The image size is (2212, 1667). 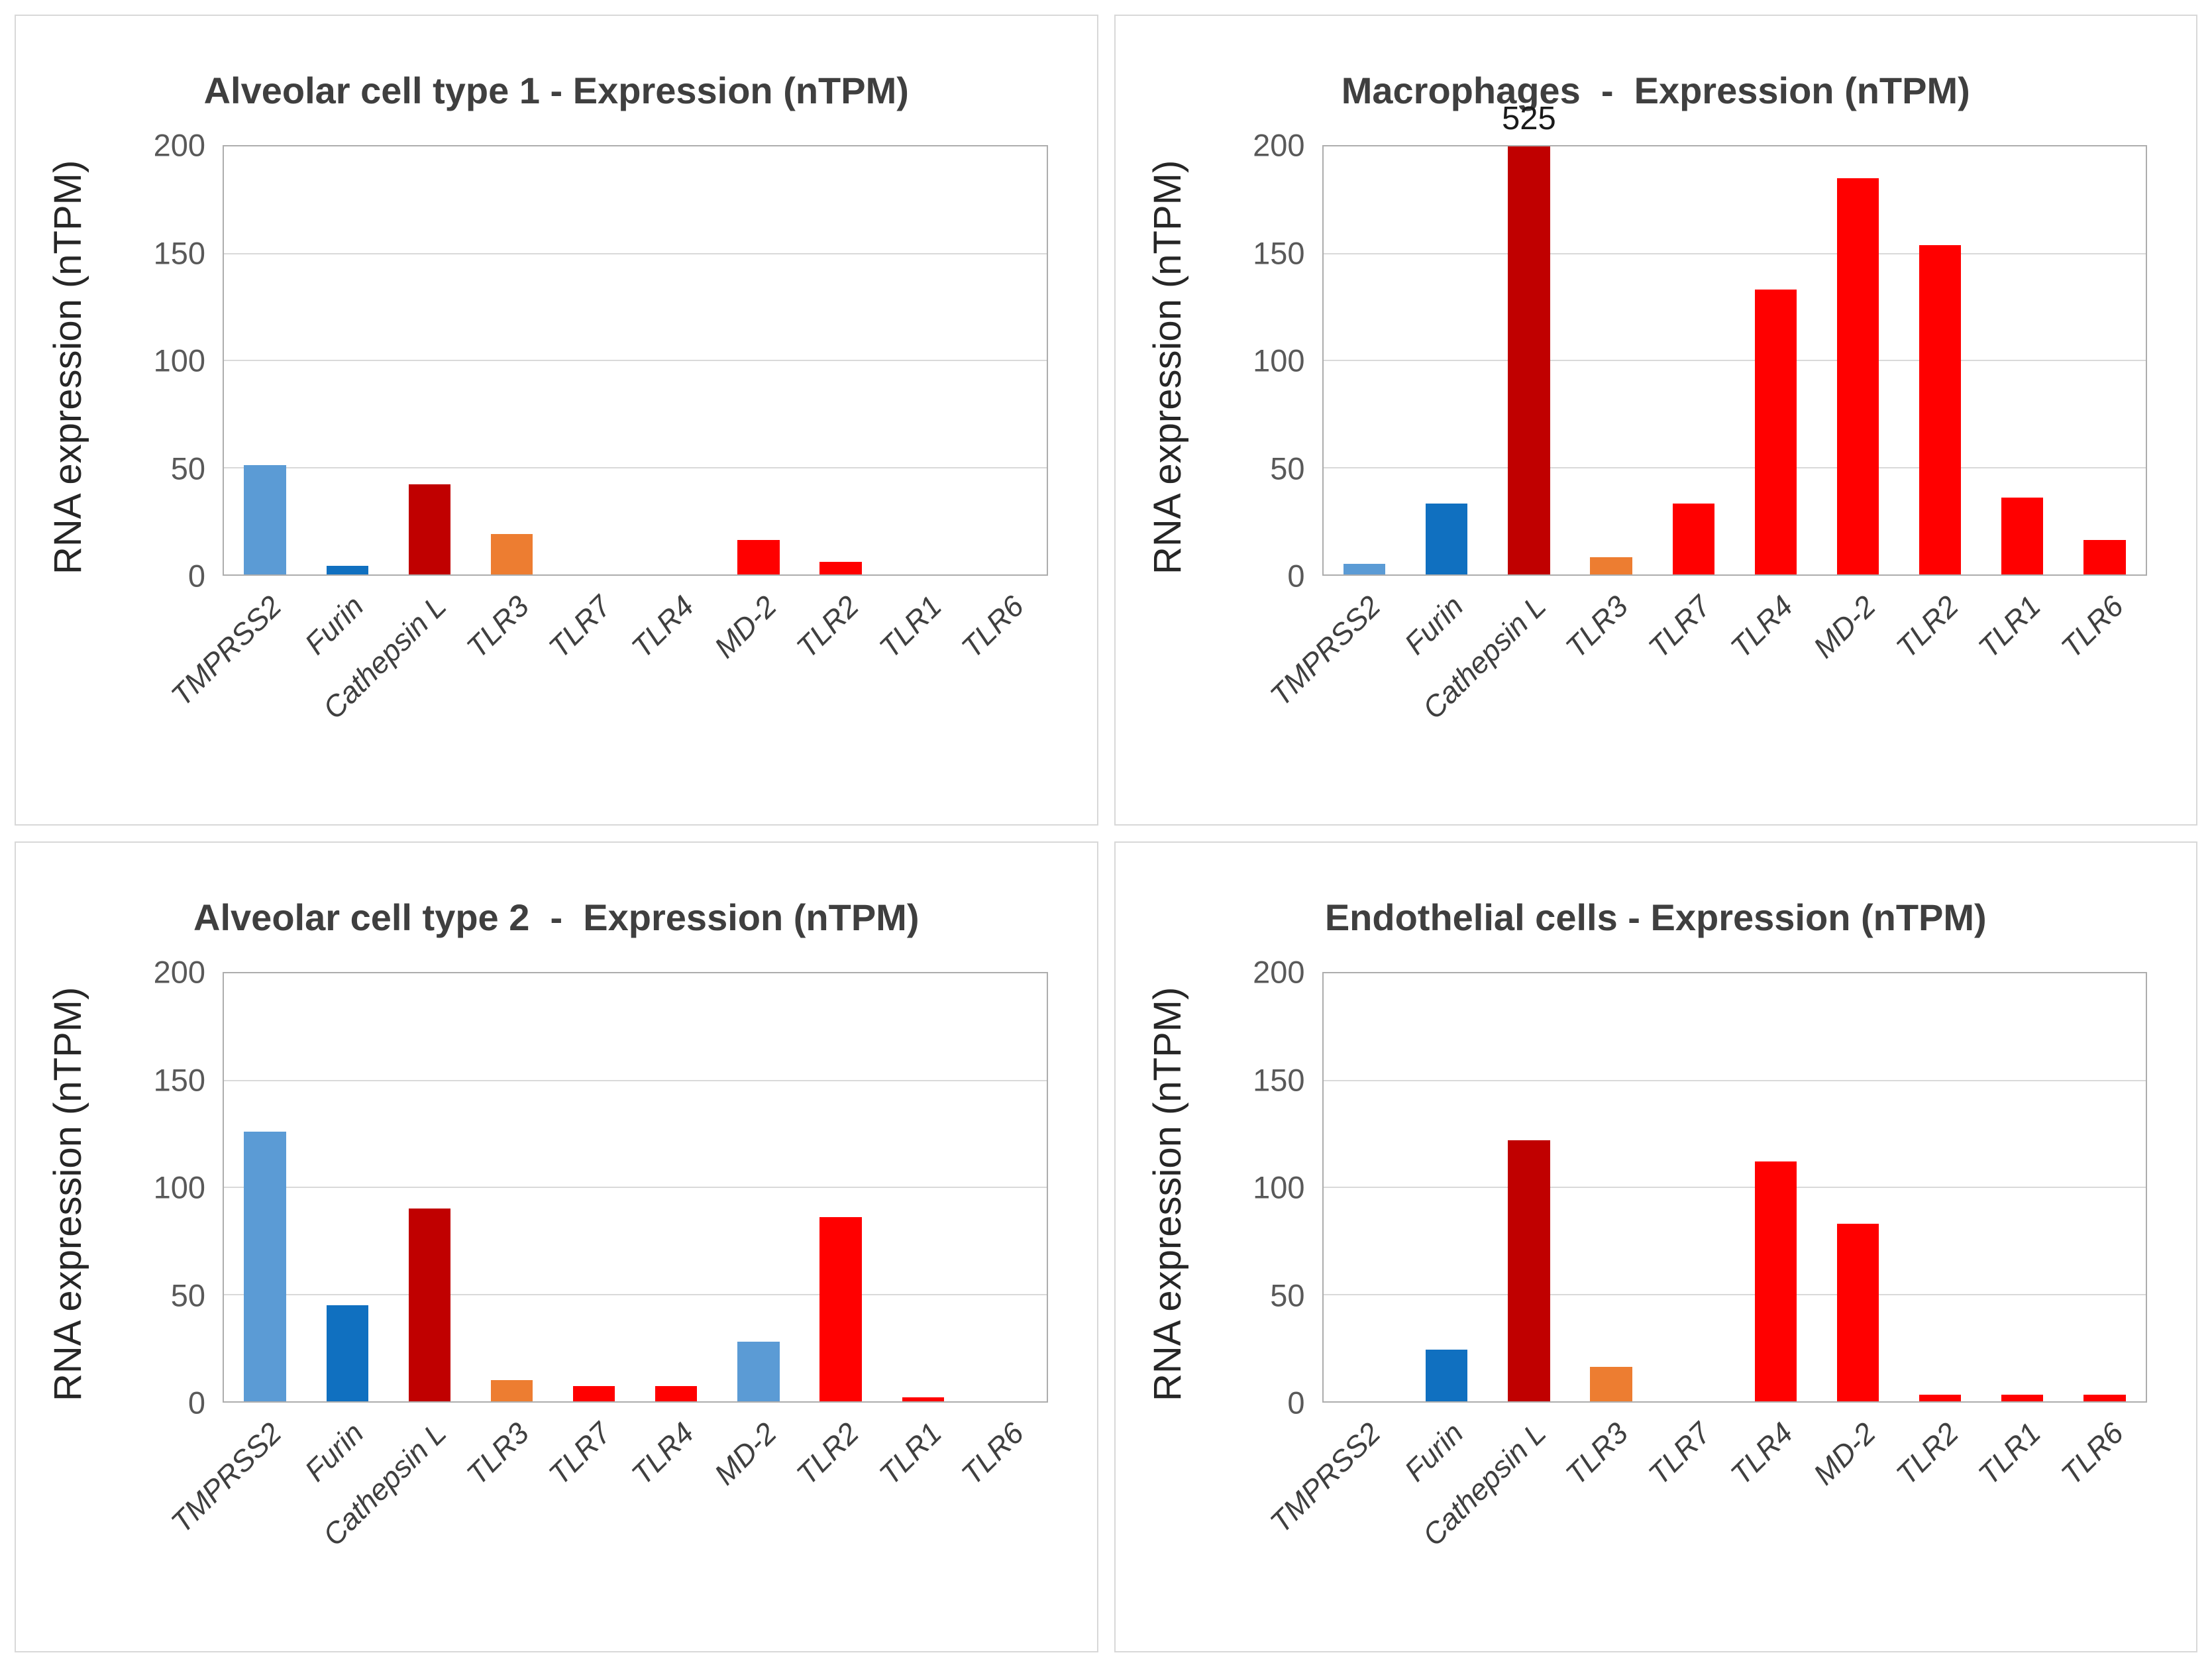 I want to click on chart-title: Macrophages - Expression (nTPM), so click(x=1657, y=90).